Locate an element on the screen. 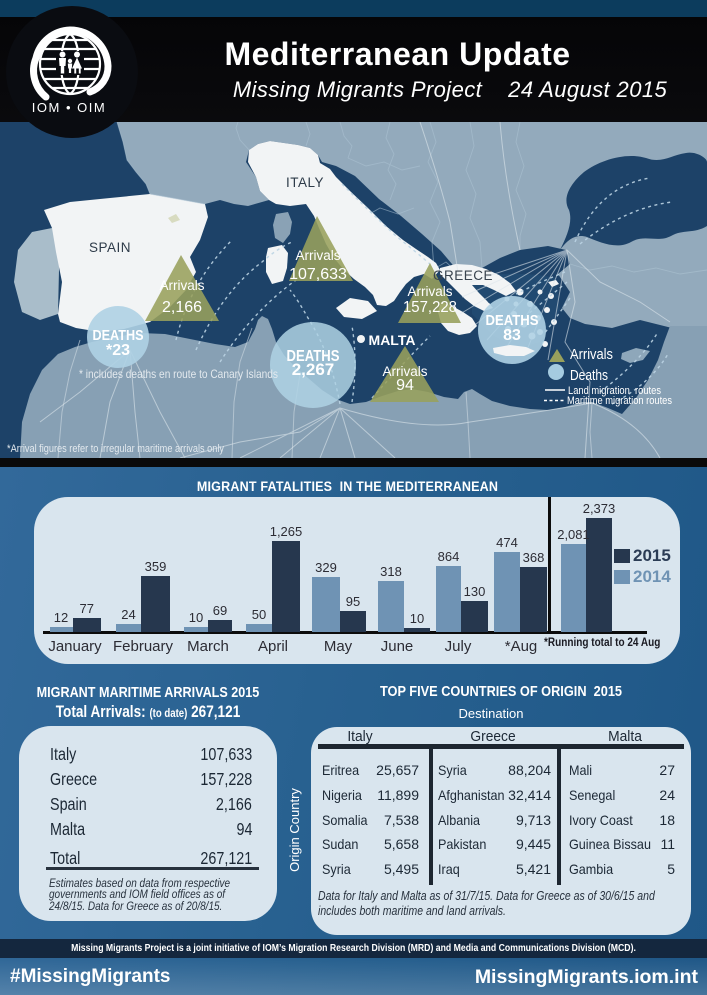 This screenshot has height=995, width=707. svg-text: 157,228 is located at coordinates (430, 307).